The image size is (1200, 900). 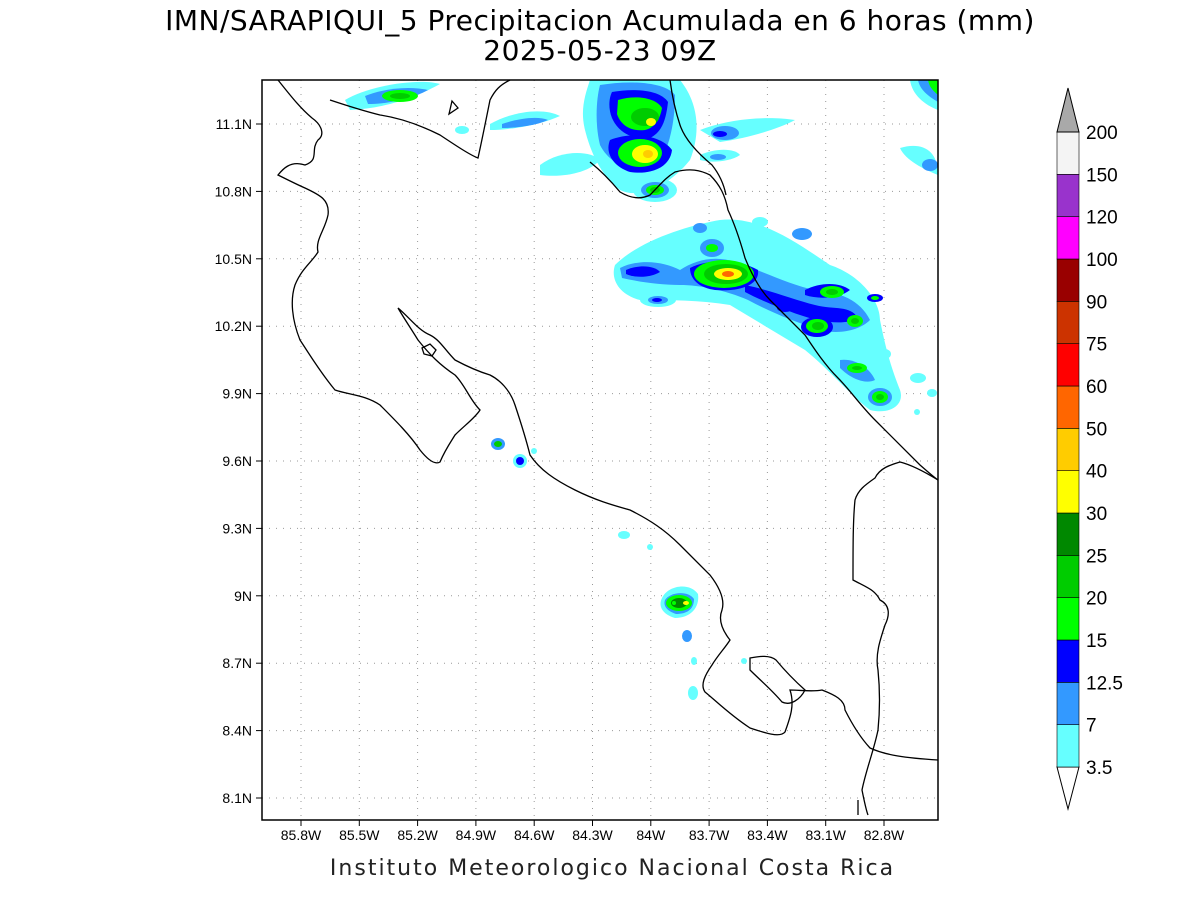 What do you see at coordinates (233, 326) in the screenshot?
I see `lat-label: 10.2N` at bounding box center [233, 326].